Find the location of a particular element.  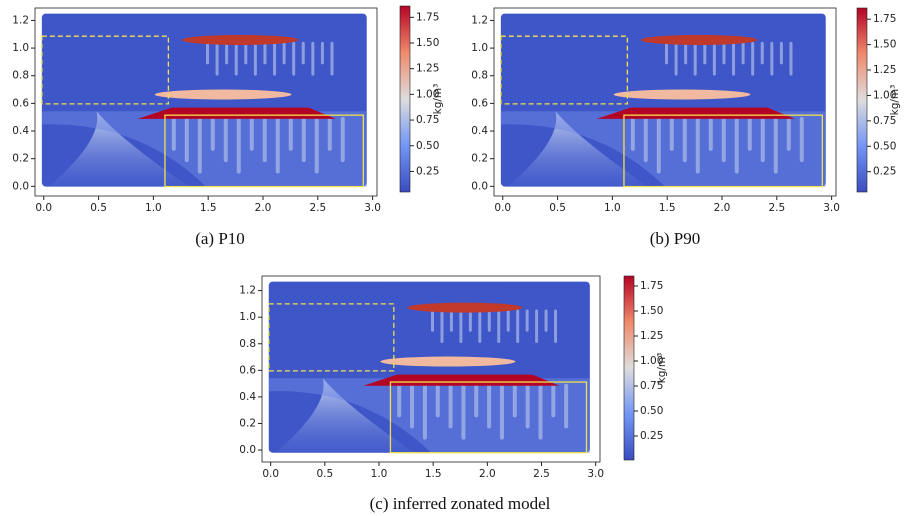

colorbar-tick-label: 1.75 is located at coordinates (884, 19).